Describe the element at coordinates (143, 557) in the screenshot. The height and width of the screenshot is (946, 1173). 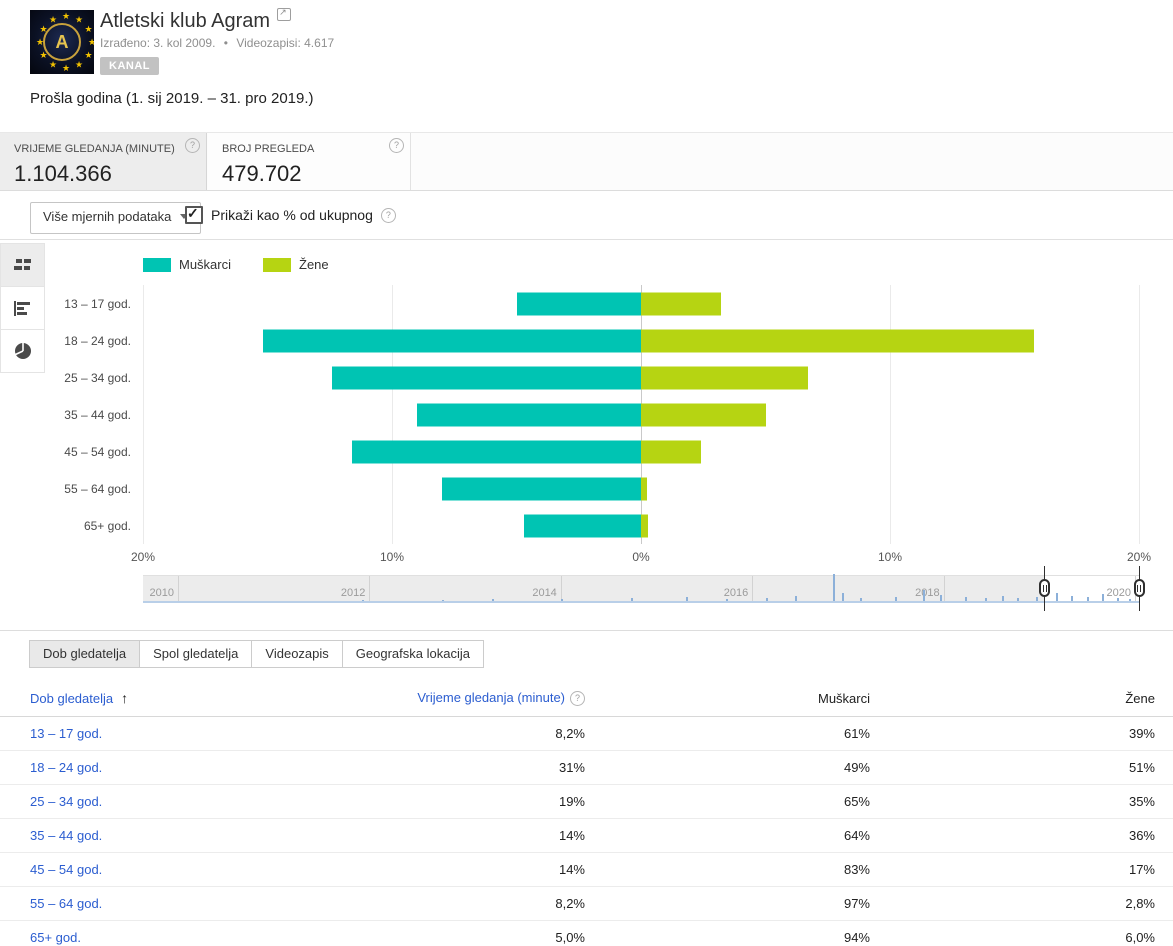
I see `x-axis-tick-label: 20%` at that location.